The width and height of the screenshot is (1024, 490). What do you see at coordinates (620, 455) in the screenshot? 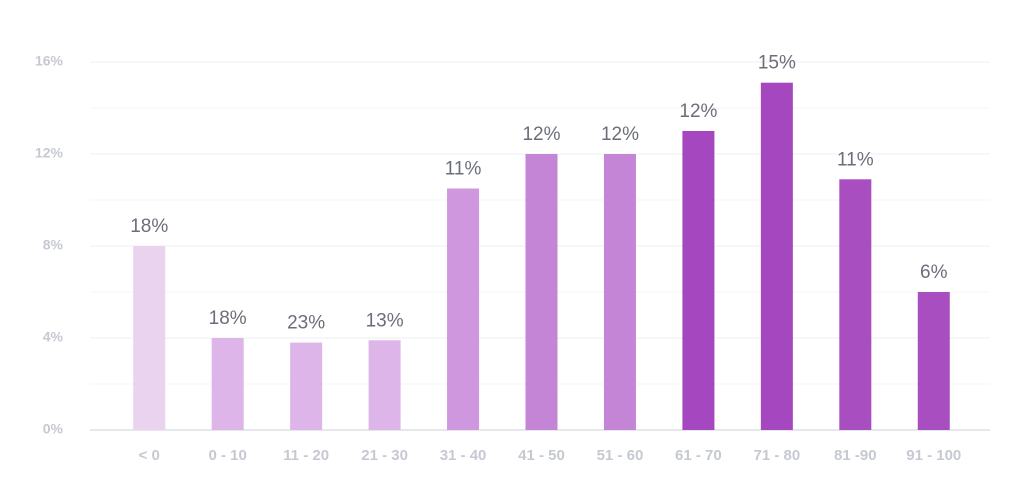
I see `x-tick-label: 51 - 60` at bounding box center [620, 455].